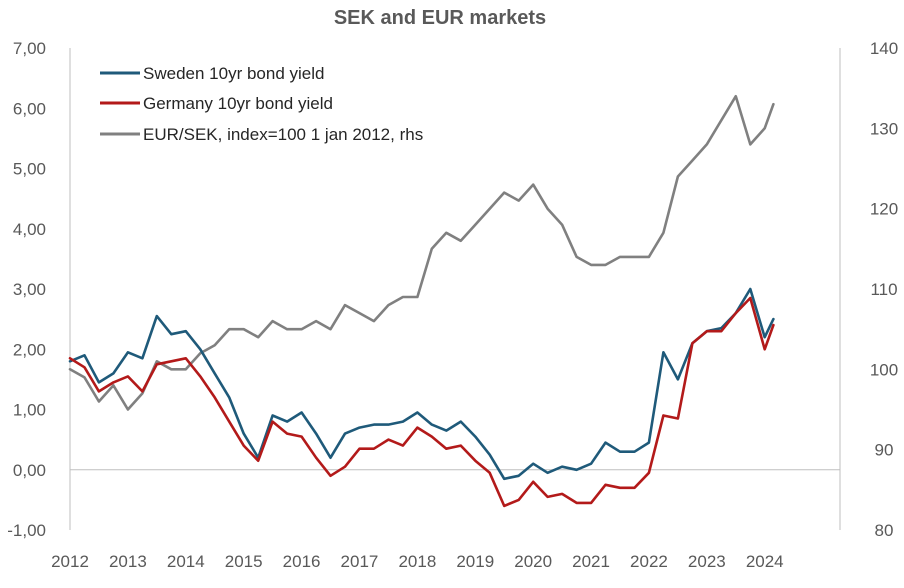 The image size is (904, 588). What do you see at coordinates (440, 18) in the screenshot?
I see `chart-title: SEK and EUR markets` at bounding box center [440, 18].